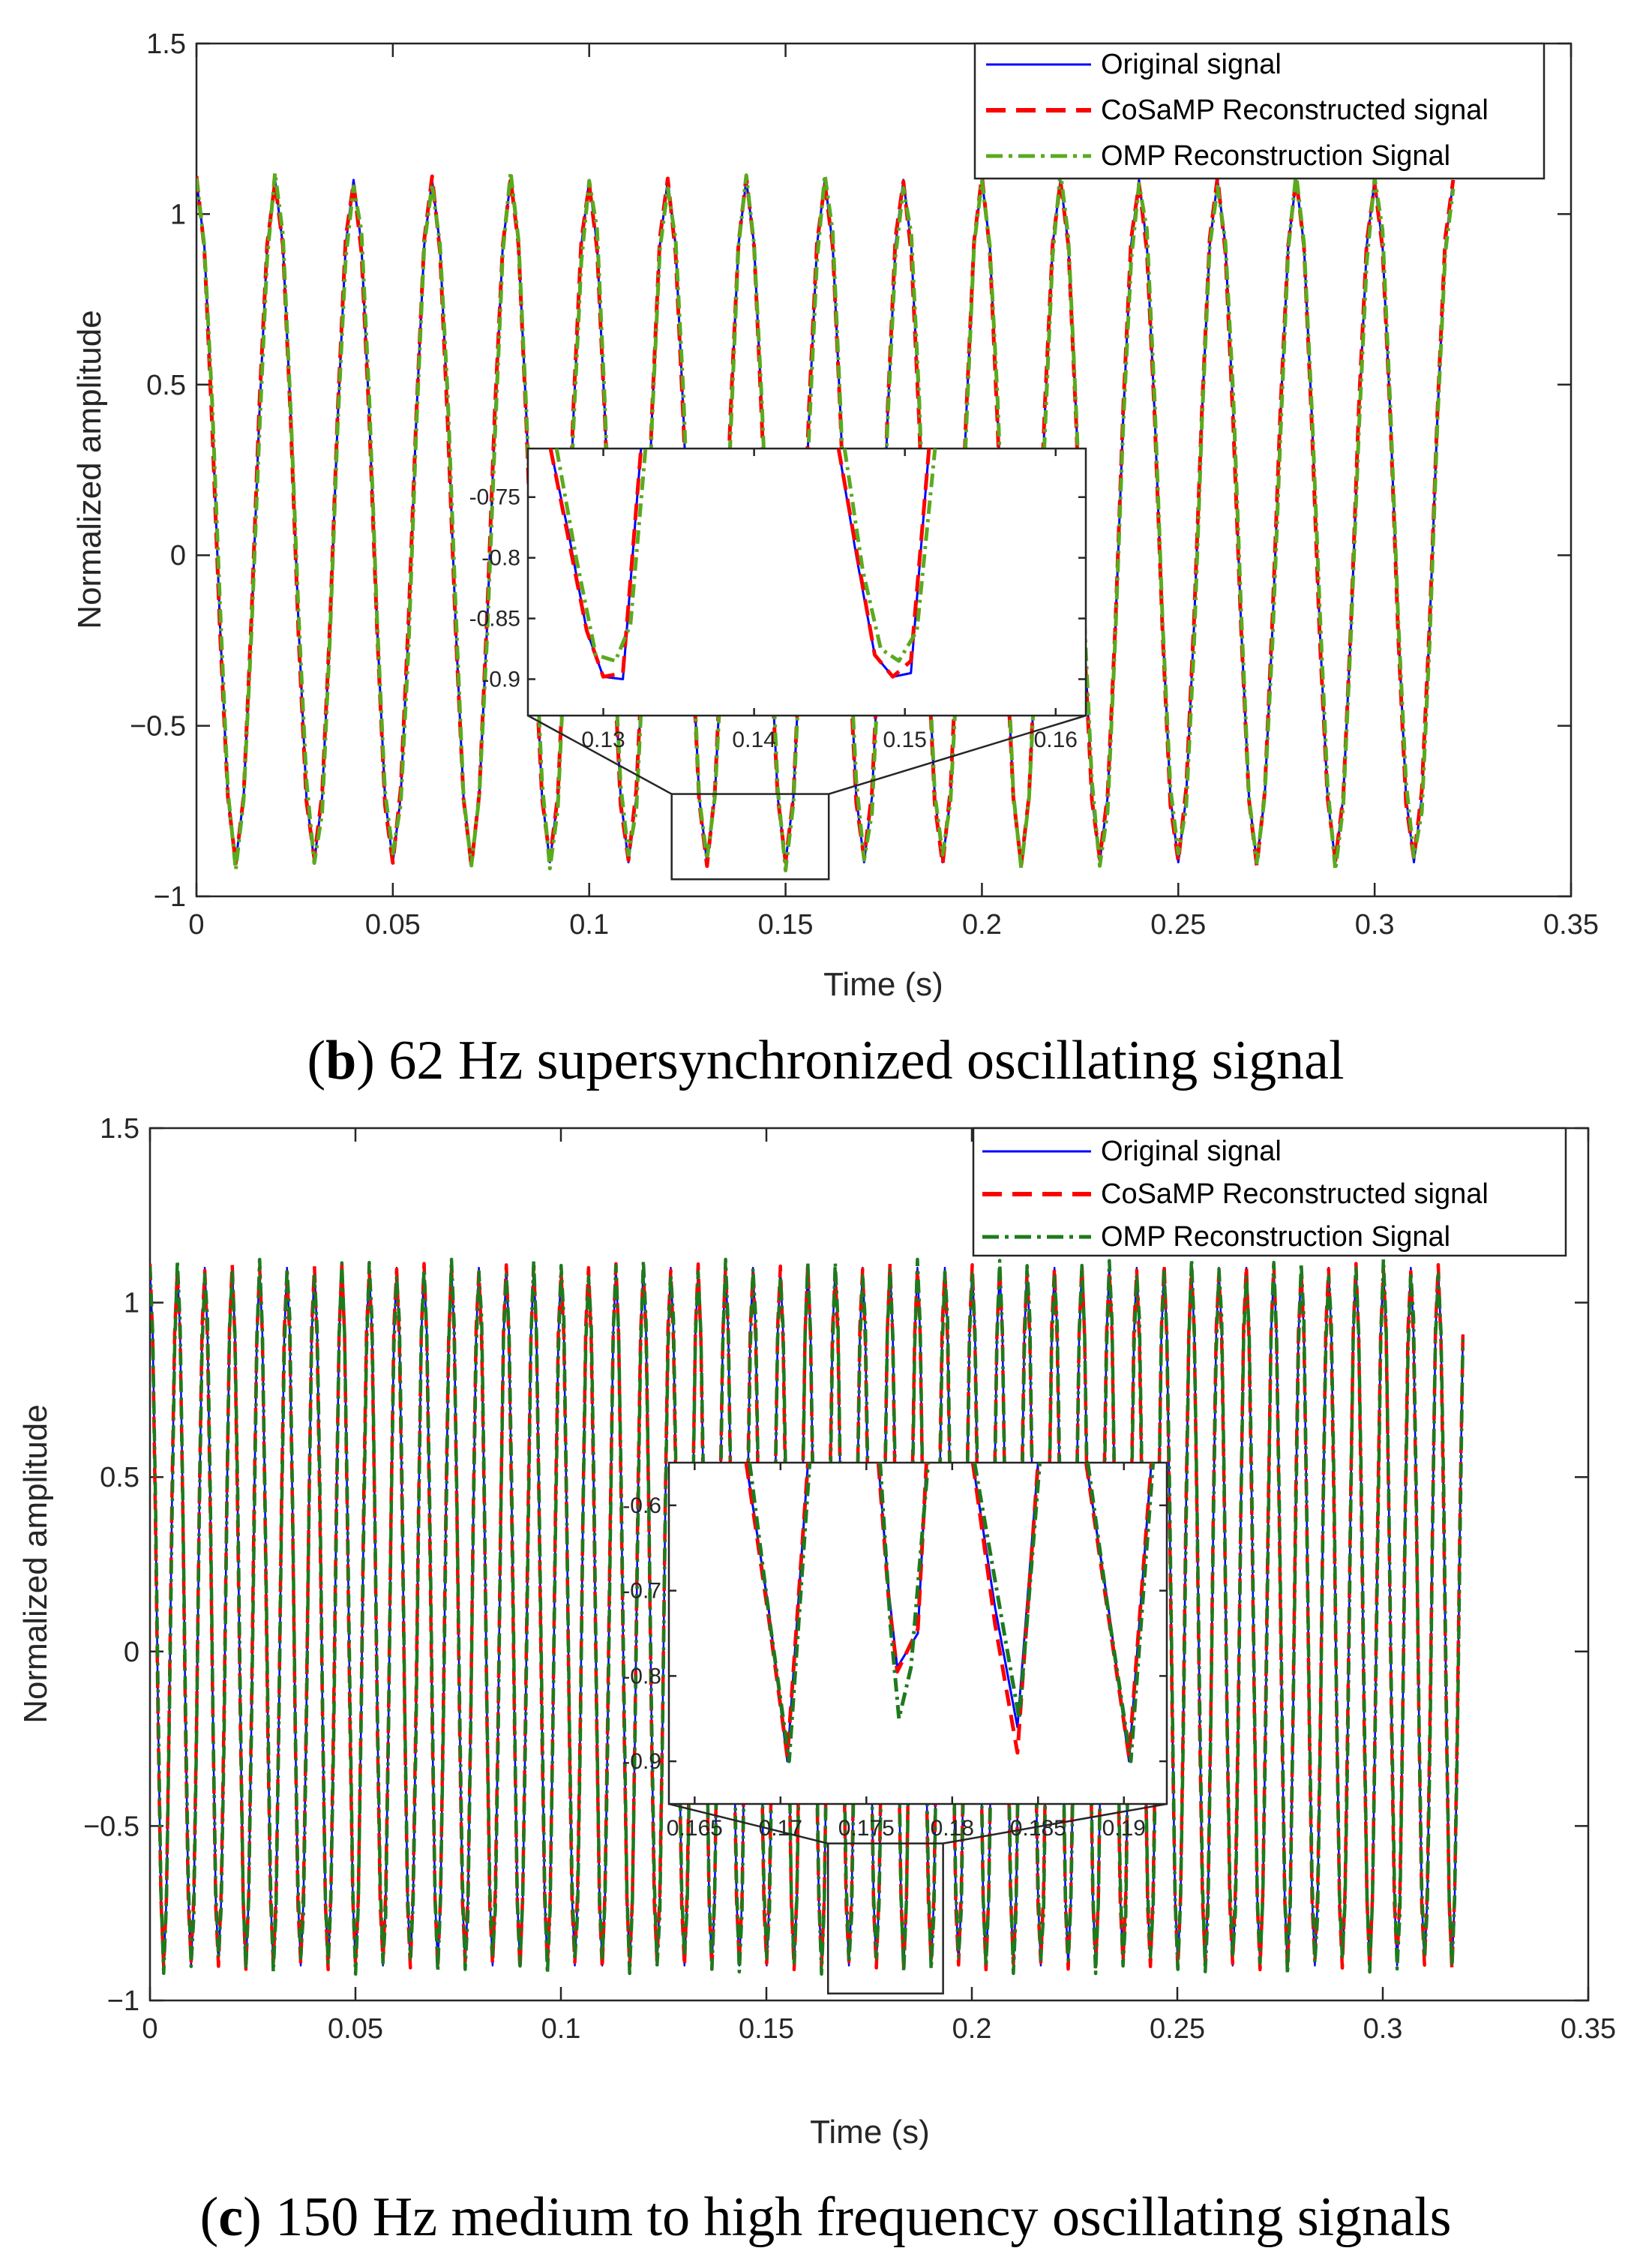 This screenshot has height=2257, width=1652. Describe the element at coordinates (494, 498) in the screenshot. I see `inset-y-tick-label: -0.75` at that location.